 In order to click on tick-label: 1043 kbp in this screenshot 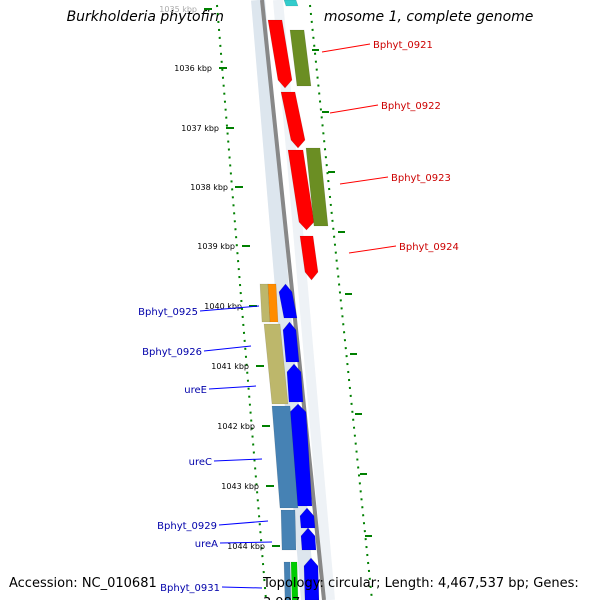, I will do `click(240, 486)`.